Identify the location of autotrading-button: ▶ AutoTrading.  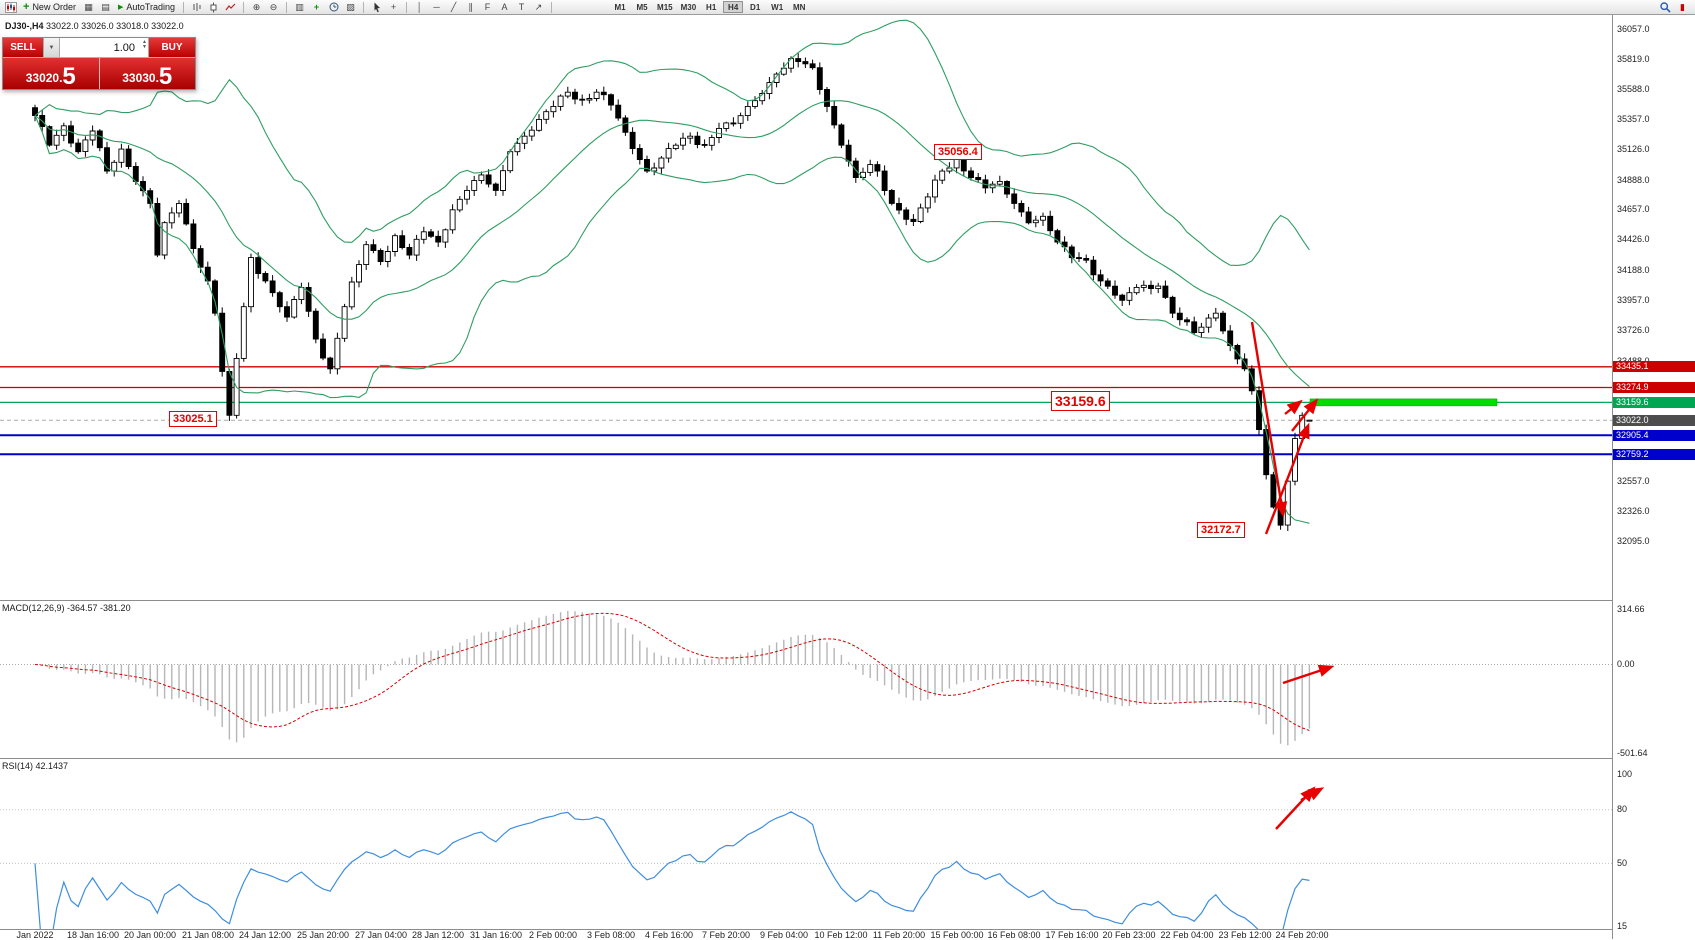
(146, 7).